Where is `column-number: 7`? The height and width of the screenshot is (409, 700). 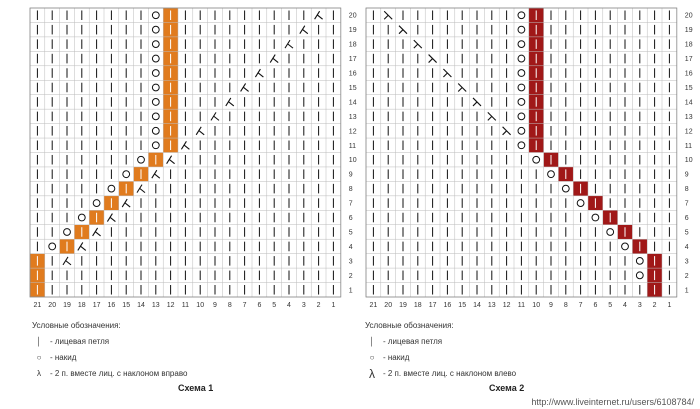
column-number: 7 is located at coordinates (581, 305).